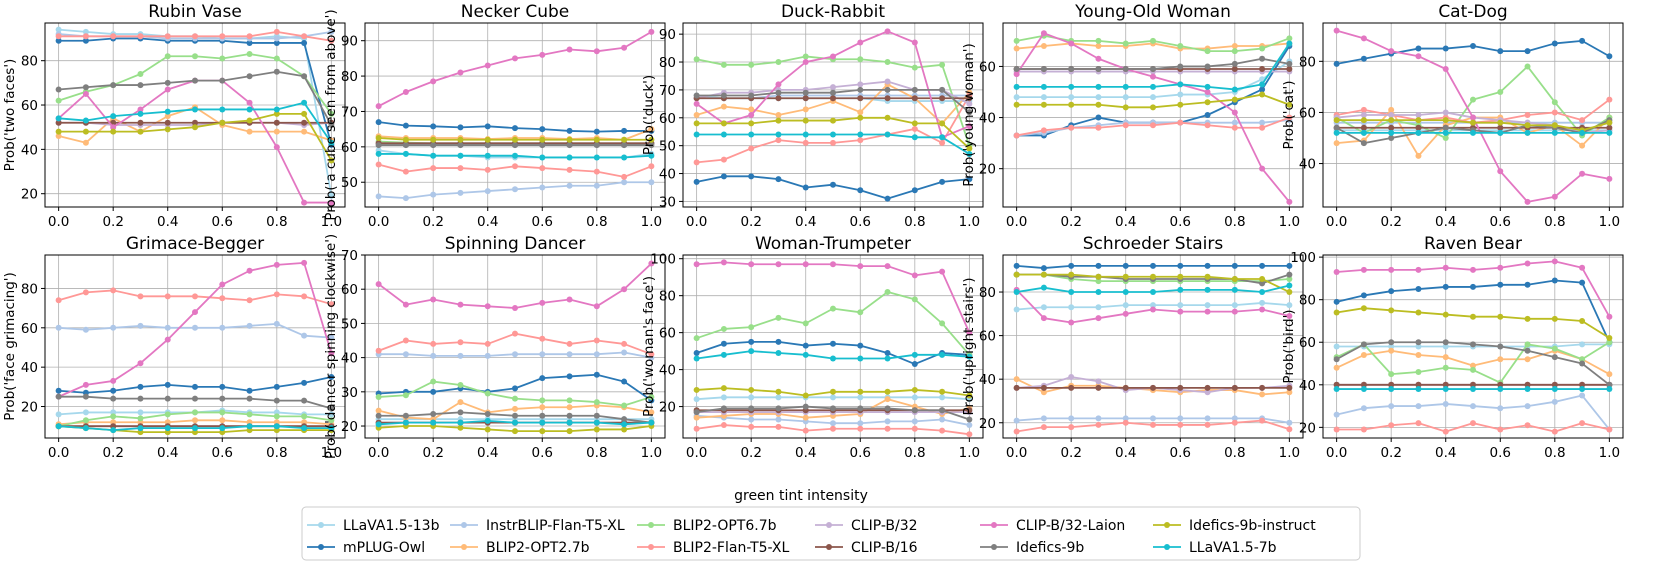  Describe the element at coordinates (649, 346) in the screenshot. I see `y-axis-label: Prob('woman's face')` at that location.